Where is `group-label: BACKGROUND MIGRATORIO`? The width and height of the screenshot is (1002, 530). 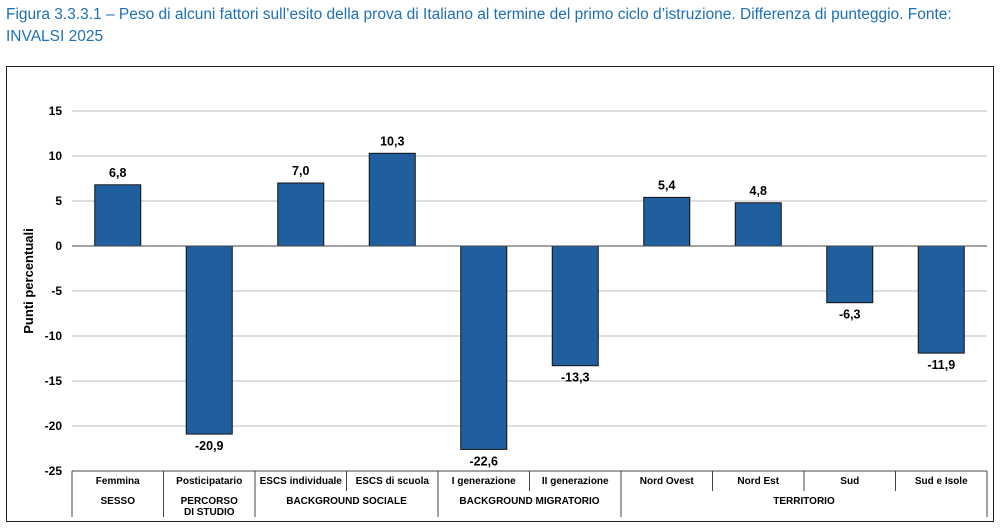 group-label: BACKGROUND MIGRATORIO is located at coordinates (529, 501).